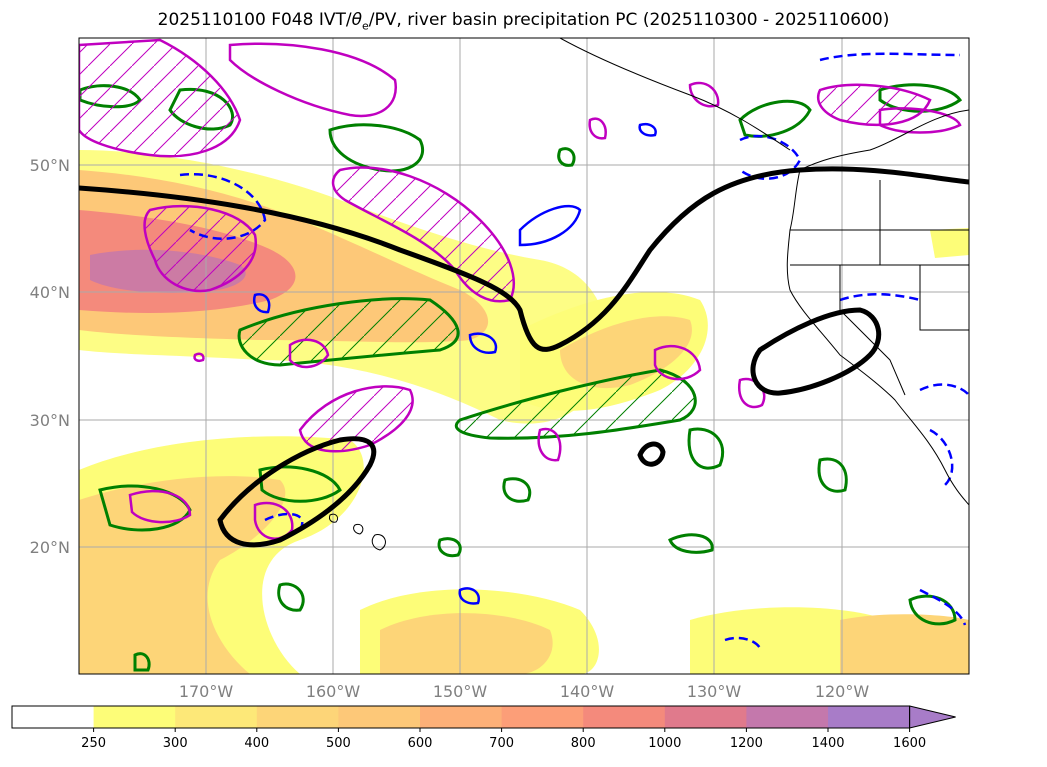  What do you see at coordinates (746, 743) in the screenshot?
I see `colorbar-tick-label: 1200` at bounding box center [746, 743].